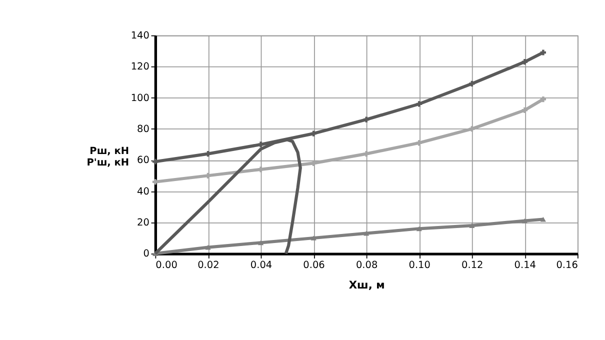  What do you see at coordinates (525, 266) in the screenshot?
I see `x-tick-label: 0.14` at bounding box center [525, 266].